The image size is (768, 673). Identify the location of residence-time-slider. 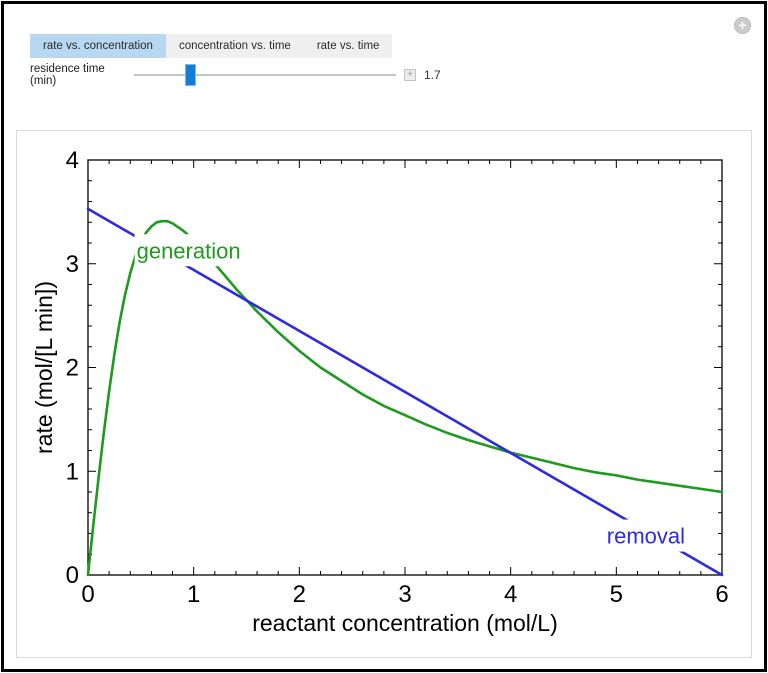
(265, 75).